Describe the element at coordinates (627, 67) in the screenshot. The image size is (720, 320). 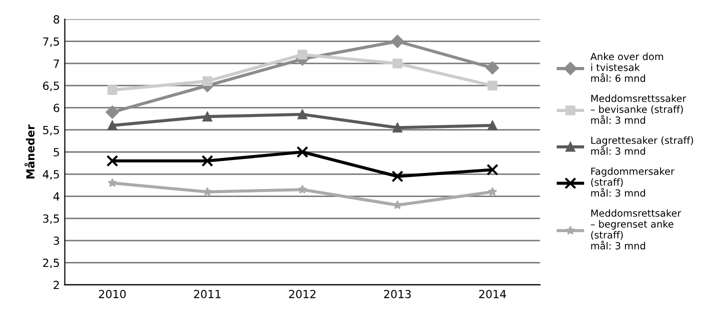
I see `legend-label: Anke over dom i tvistesak mål: 6 mnd` at that location.